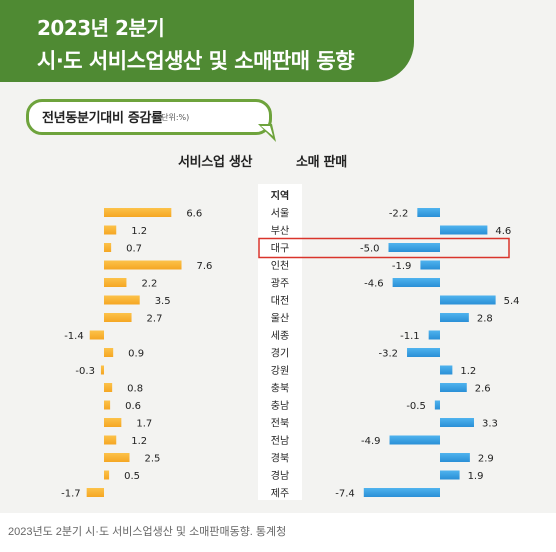  What do you see at coordinates (280, 336) in the screenshot?
I see `region-label-7: 세종` at bounding box center [280, 336].